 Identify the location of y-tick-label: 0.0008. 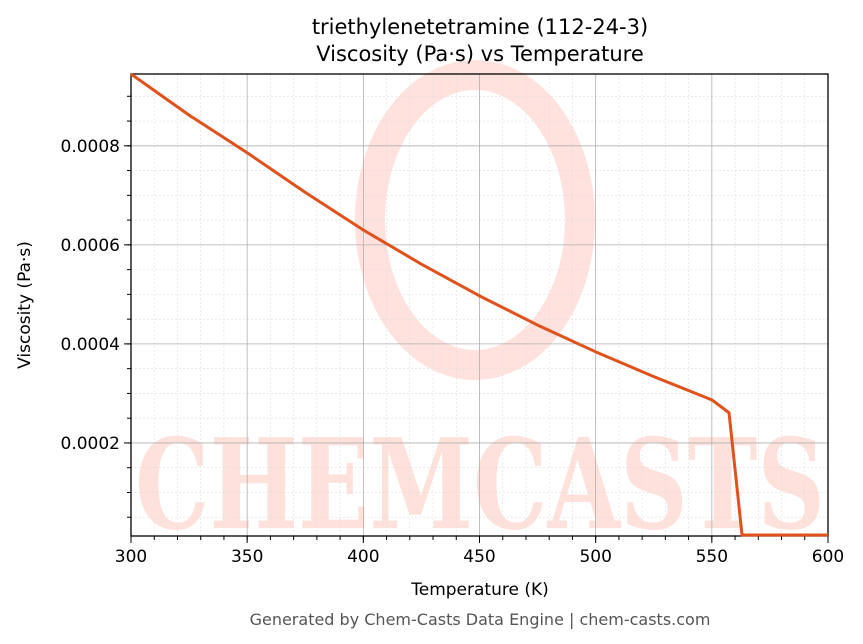
(90, 147).